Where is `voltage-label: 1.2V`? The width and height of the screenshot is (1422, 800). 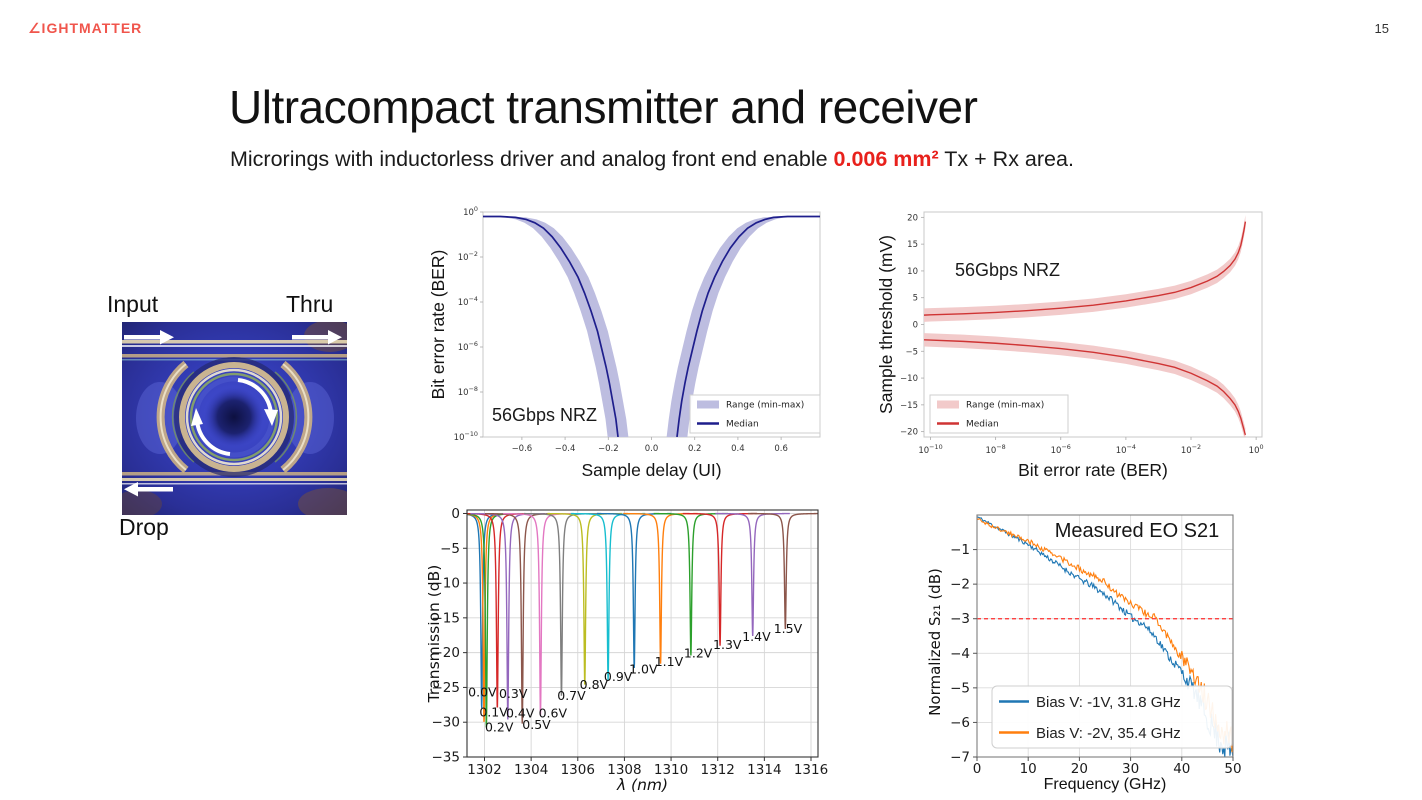
voltage-label: 1.2V is located at coordinates (698, 653).